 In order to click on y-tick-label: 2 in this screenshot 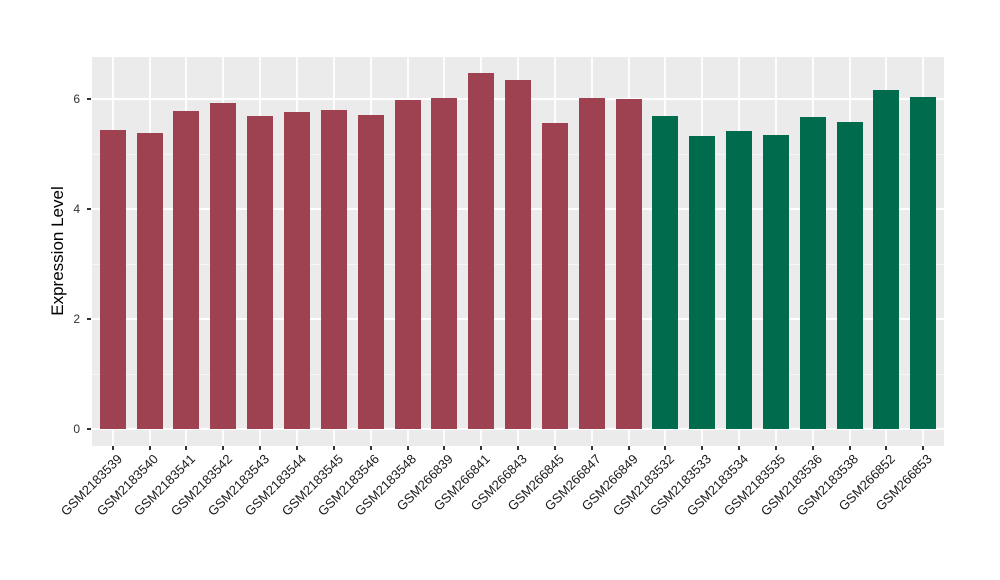, I will do `click(76, 319)`.